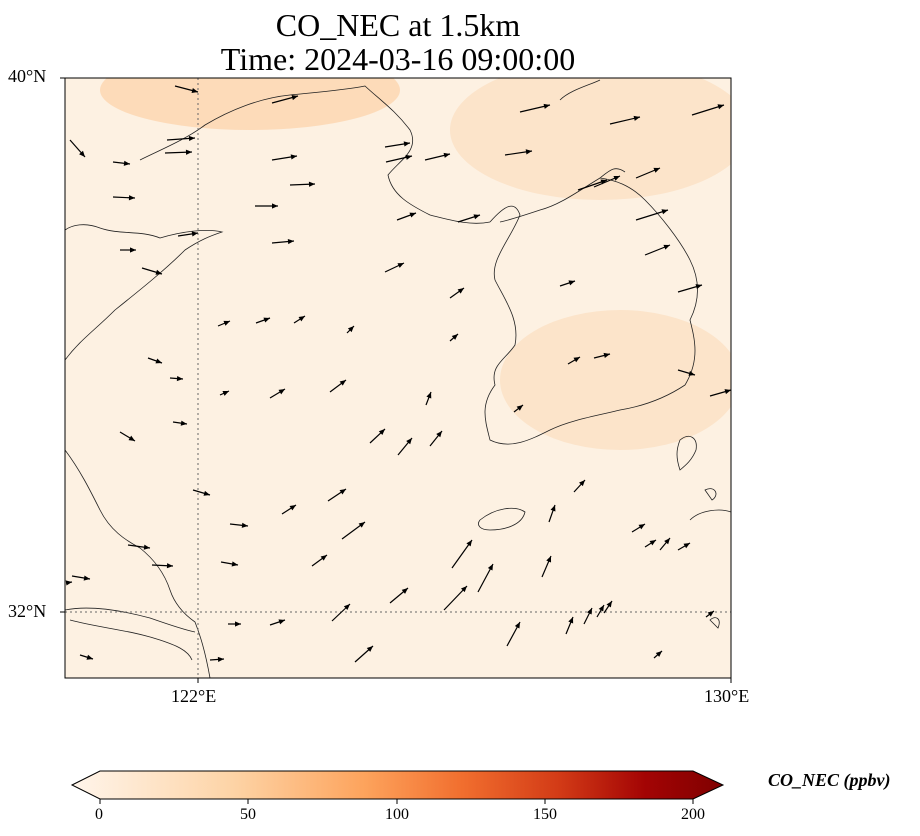 Image resolution: width=920 pixels, height=836 pixels. I want to click on colorbar-tick-0: 0, so click(99, 814).